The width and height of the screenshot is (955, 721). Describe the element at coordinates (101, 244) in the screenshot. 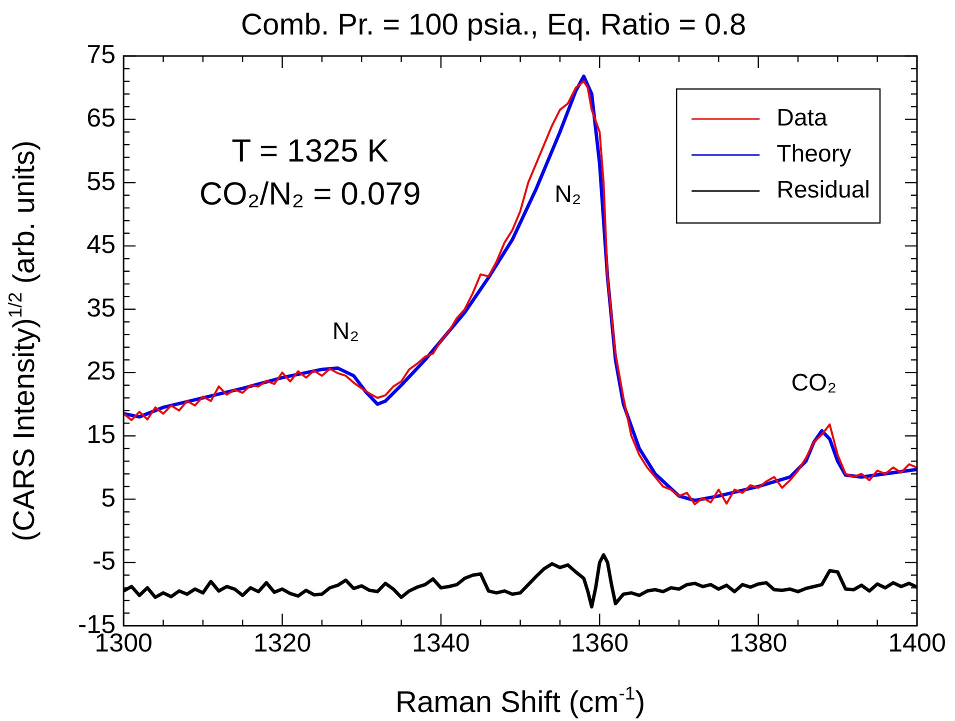

I see `y-tick-label: 45` at that location.